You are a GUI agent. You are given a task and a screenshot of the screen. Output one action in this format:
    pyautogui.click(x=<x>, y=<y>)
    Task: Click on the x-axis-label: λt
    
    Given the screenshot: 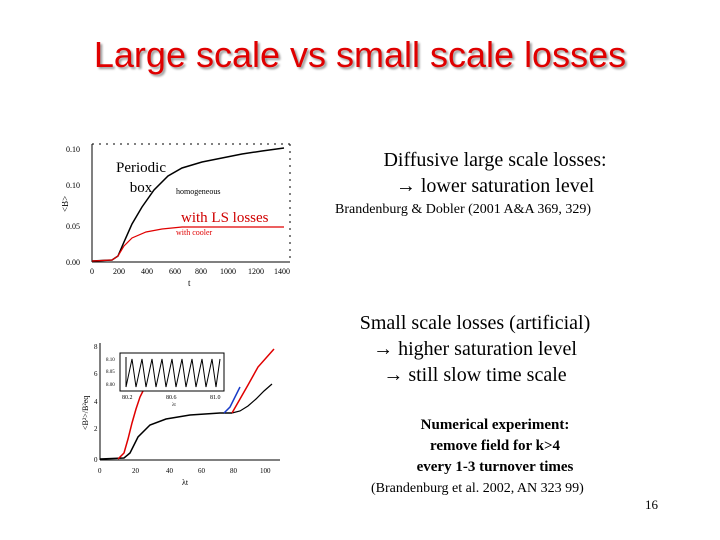 What is the action you would take?
    pyautogui.click(x=185, y=482)
    